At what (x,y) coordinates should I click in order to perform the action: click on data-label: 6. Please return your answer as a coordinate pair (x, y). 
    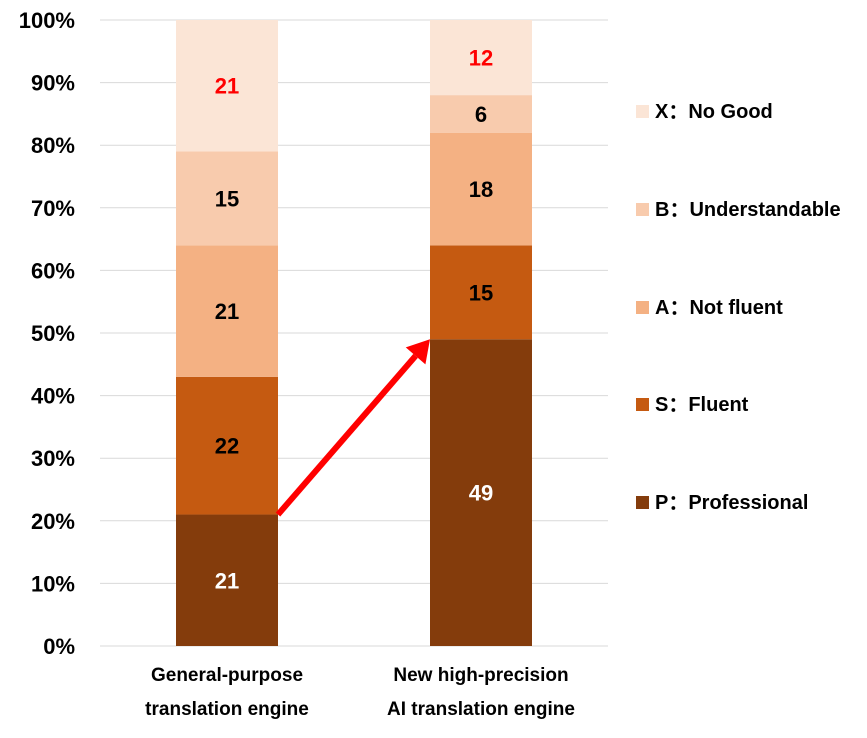
    Looking at the image, I should click on (481, 114).